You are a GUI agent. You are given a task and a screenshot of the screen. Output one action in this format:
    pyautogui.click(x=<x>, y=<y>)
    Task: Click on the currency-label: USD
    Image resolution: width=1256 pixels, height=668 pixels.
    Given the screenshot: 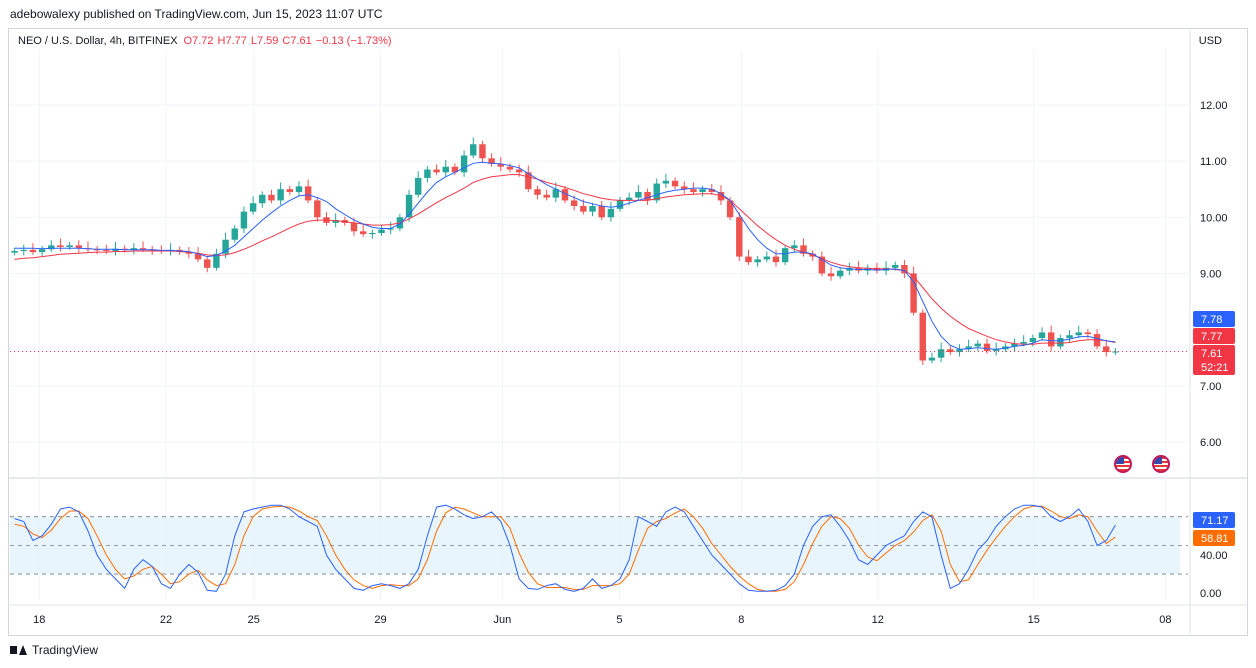 What is the action you would take?
    pyautogui.click(x=1210, y=41)
    